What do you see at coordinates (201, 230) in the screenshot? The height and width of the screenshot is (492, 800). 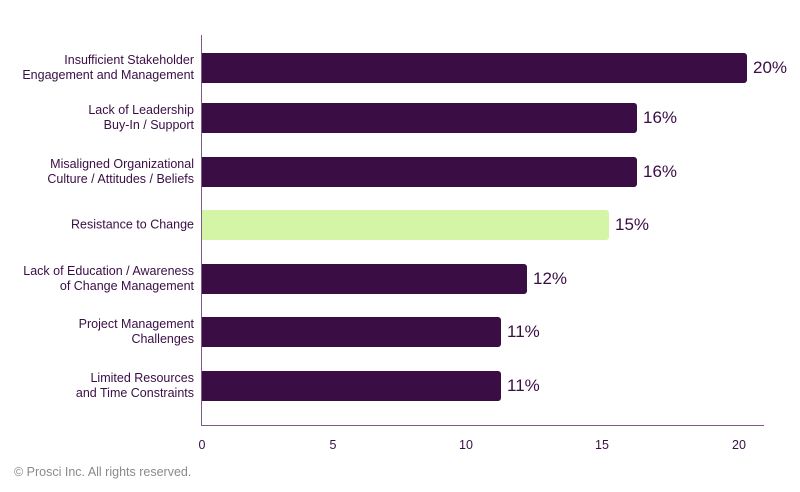 I see `y-axis-line` at bounding box center [201, 230].